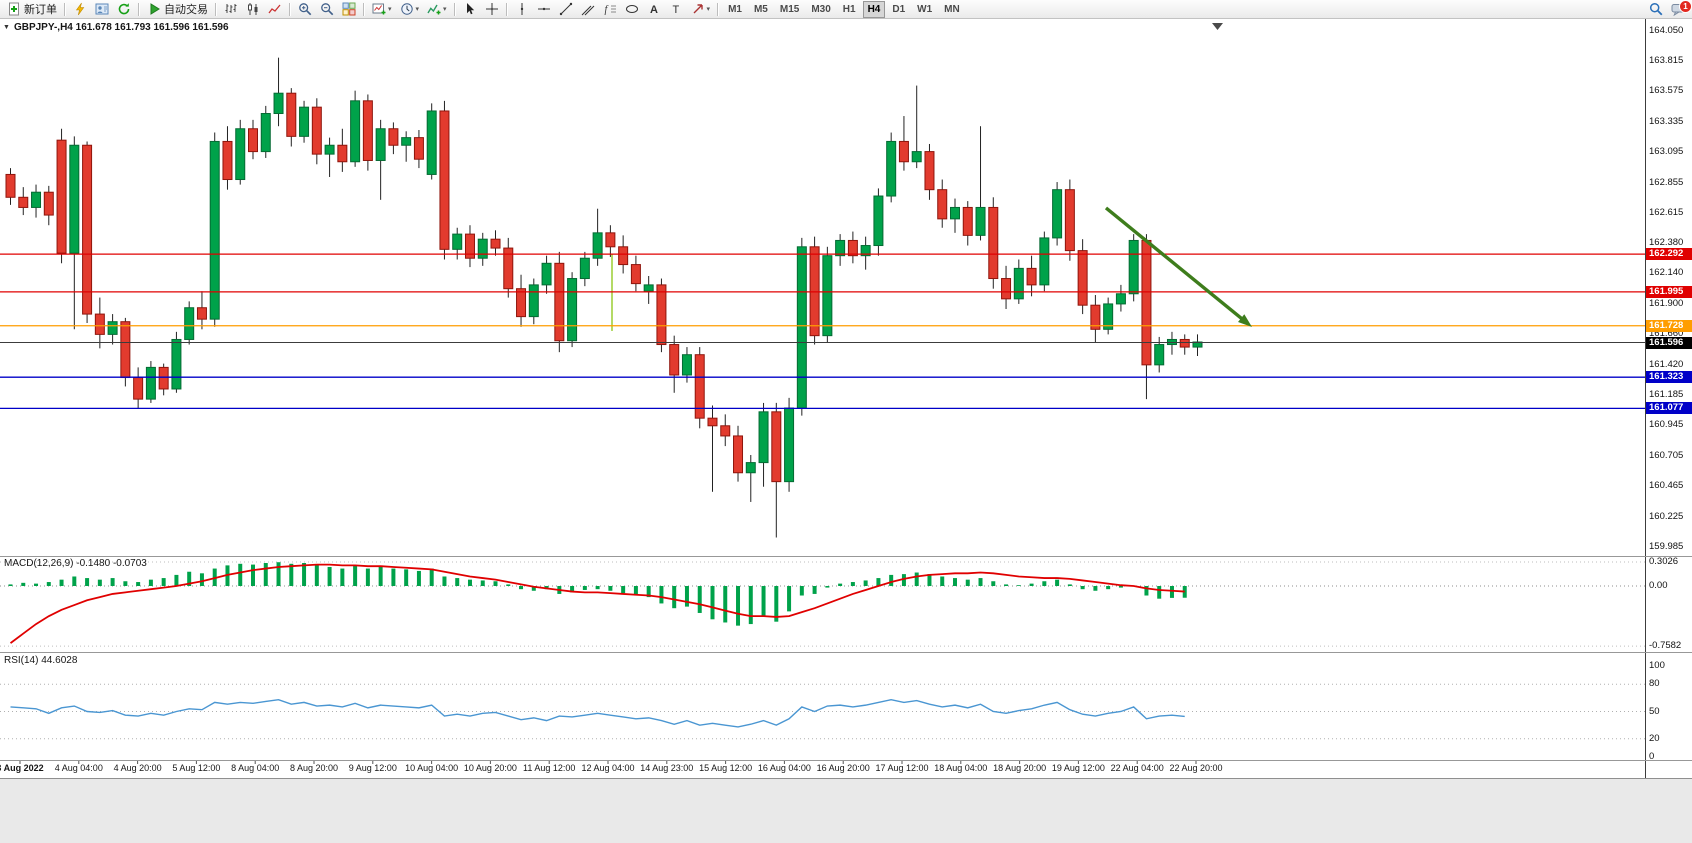  Describe the element at coordinates (1669, 408) in the screenshot. I see `level-price-tag: 161.077` at that location.